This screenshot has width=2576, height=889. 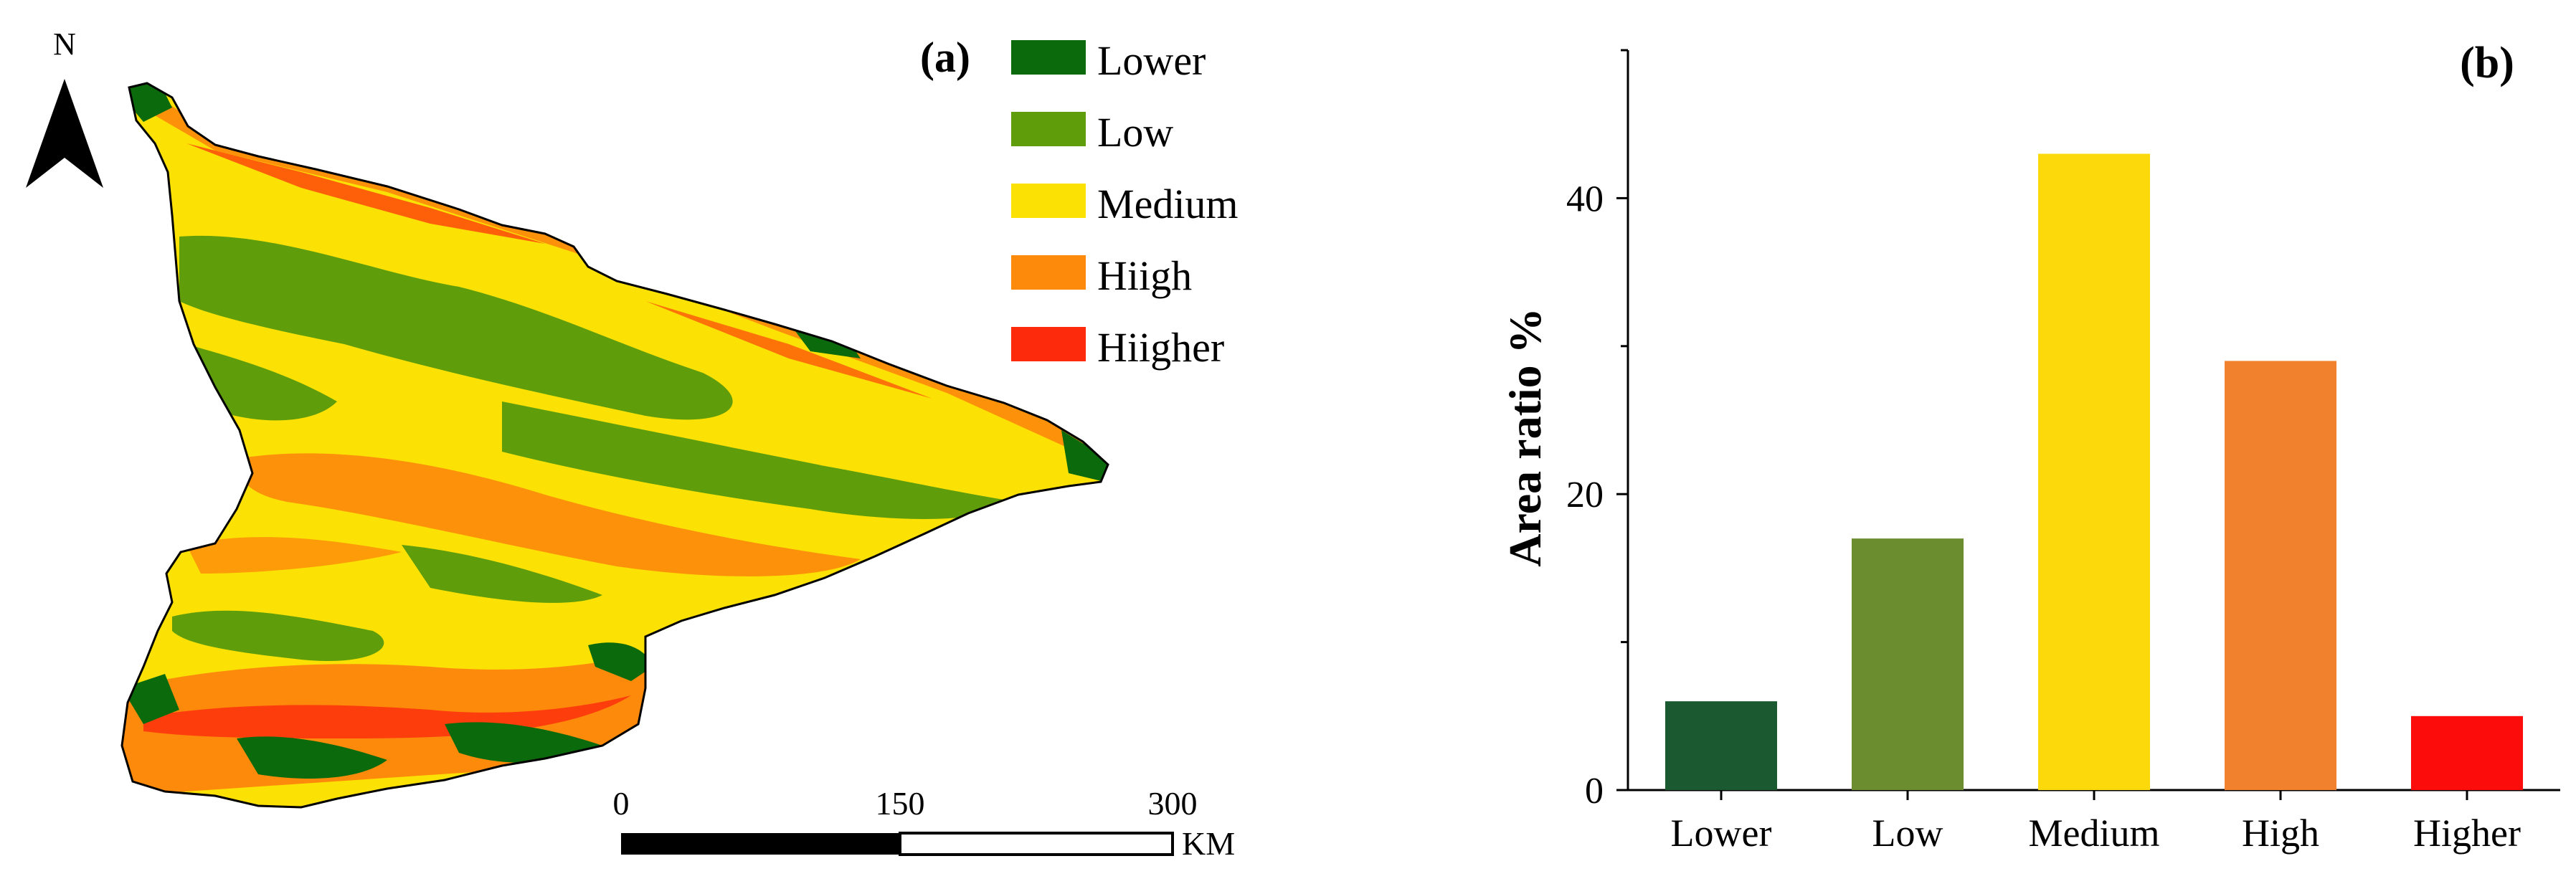 I want to click on north-arrow: N, so click(x=64, y=107).